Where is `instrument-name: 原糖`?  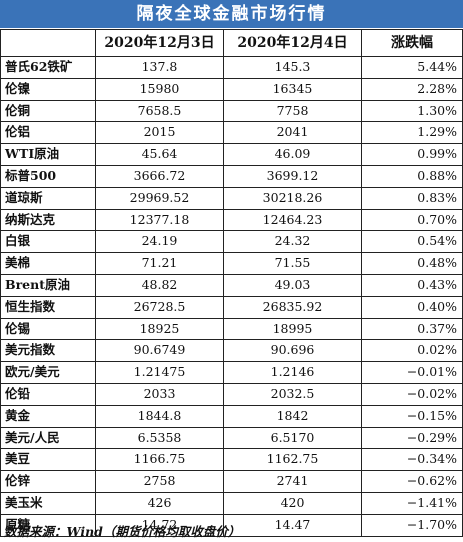 instrument-name: 原糖 is located at coordinates (48, 525).